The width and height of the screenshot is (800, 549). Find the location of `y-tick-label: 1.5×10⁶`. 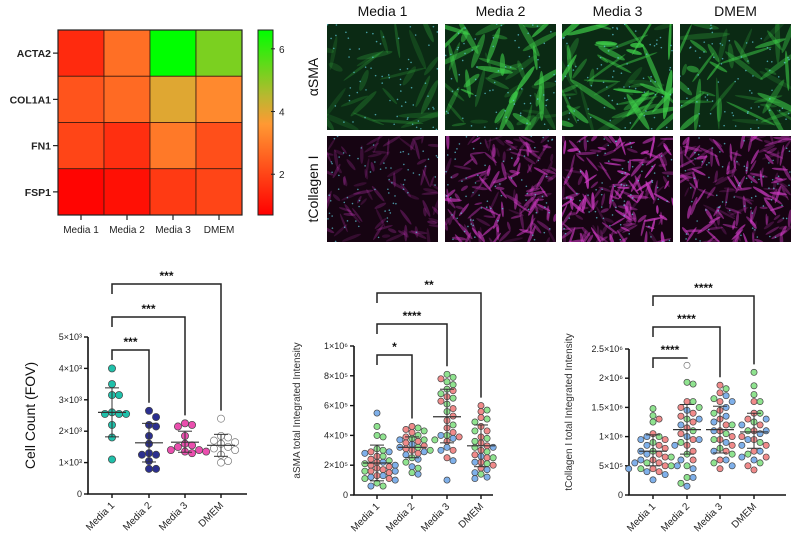

y-tick-label: 1.5×10⁶ is located at coordinates (608, 407).